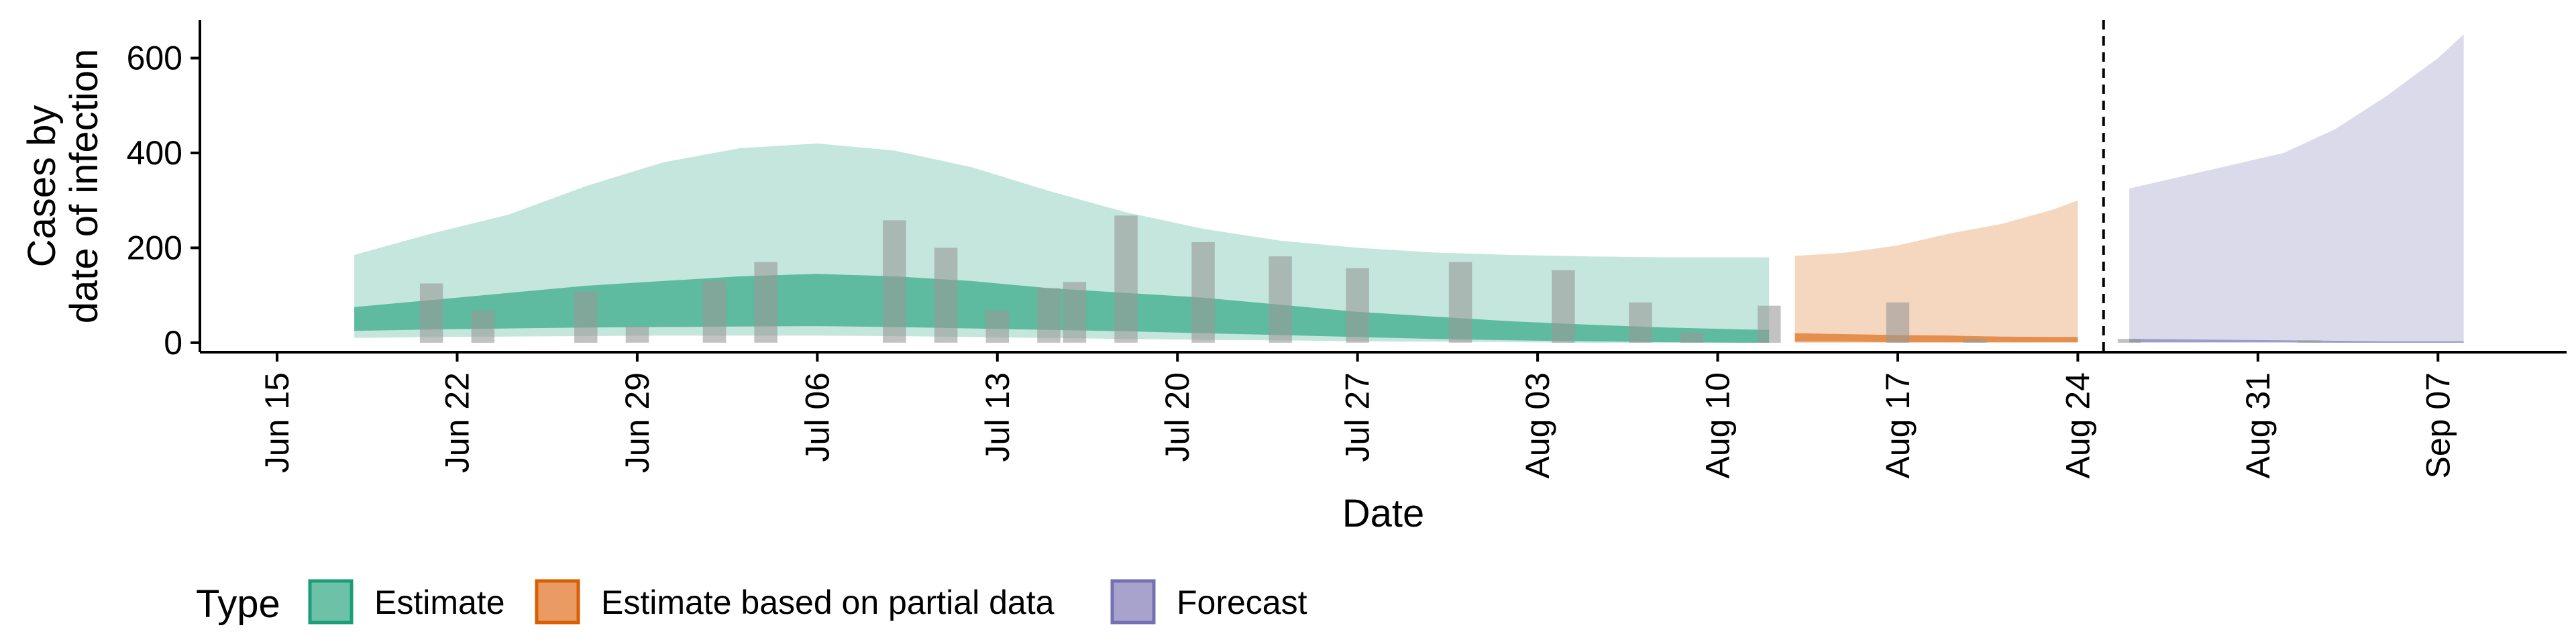 This screenshot has width=2576, height=644. What do you see at coordinates (457, 422) in the screenshot?
I see `x-tick-label: Jun 22` at bounding box center [457, 422].